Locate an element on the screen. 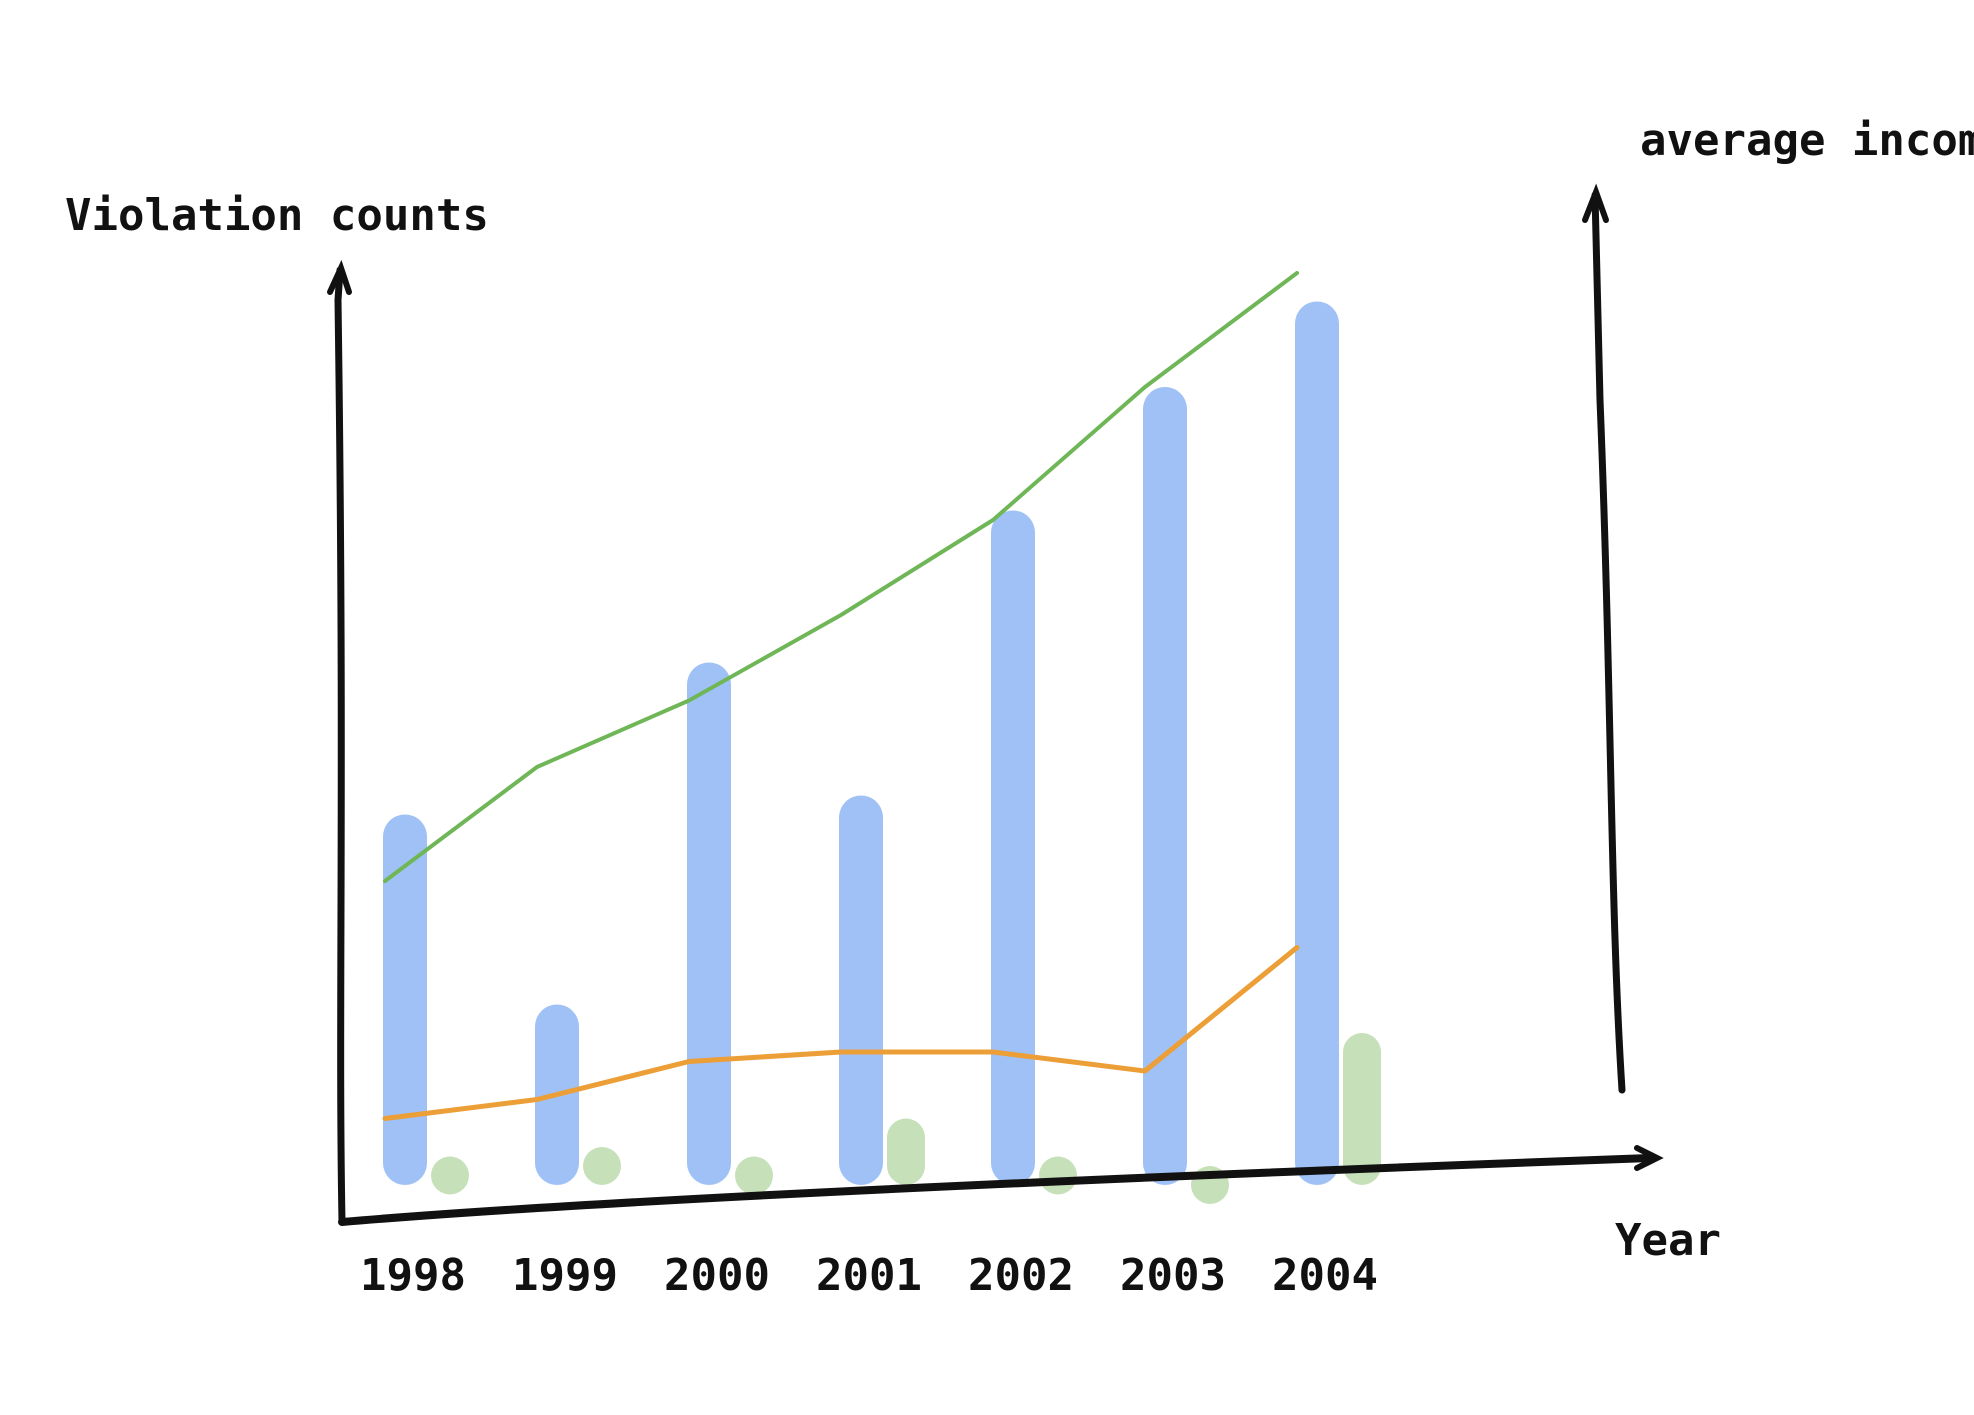  bar-blue-2000 is located at coordinates (709, 923).